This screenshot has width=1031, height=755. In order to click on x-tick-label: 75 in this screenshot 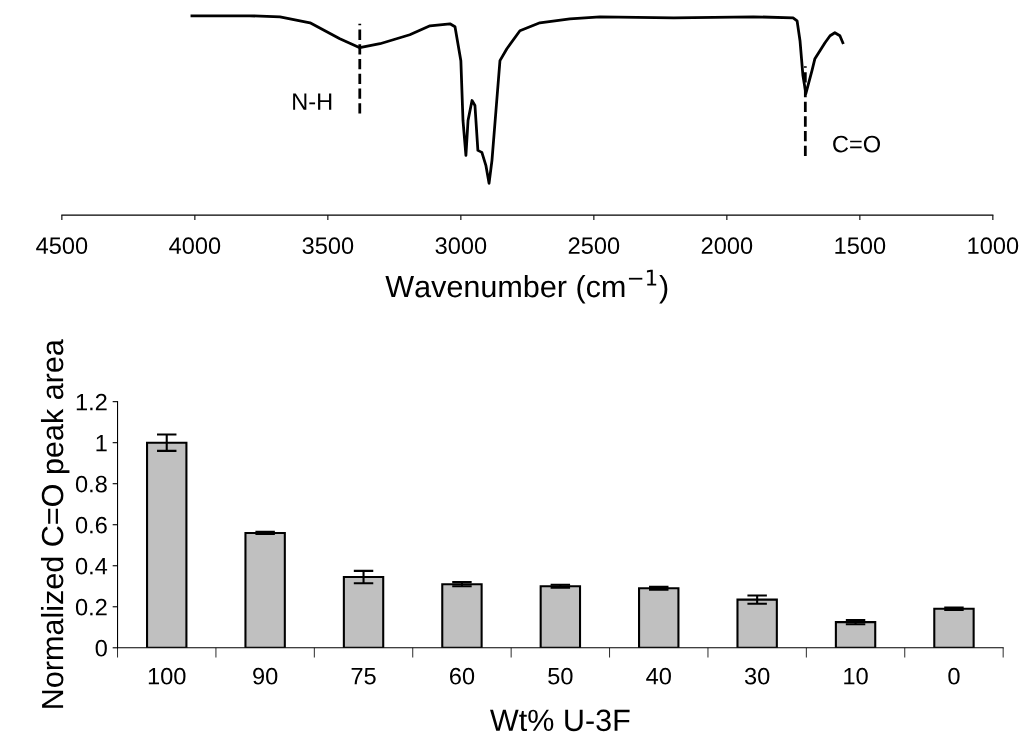, I will do `click(363, 676)`.